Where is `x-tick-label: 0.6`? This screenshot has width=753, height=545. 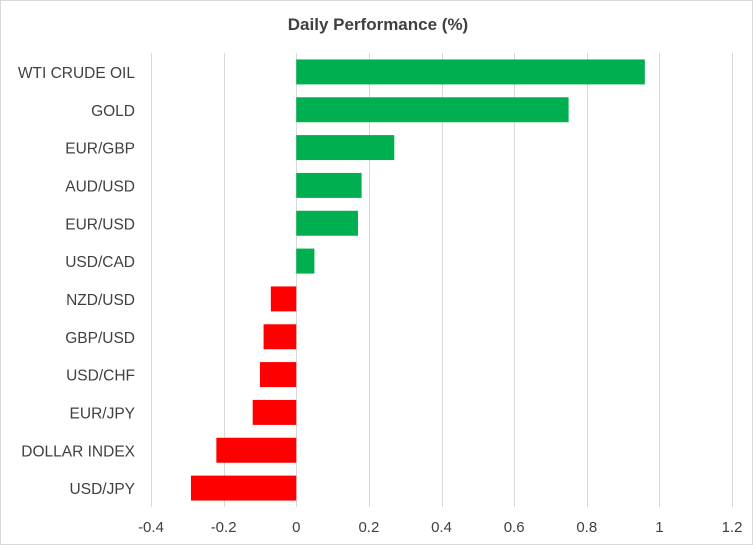
x-tick-label: 0.6 is located at coordinates (514, 527).